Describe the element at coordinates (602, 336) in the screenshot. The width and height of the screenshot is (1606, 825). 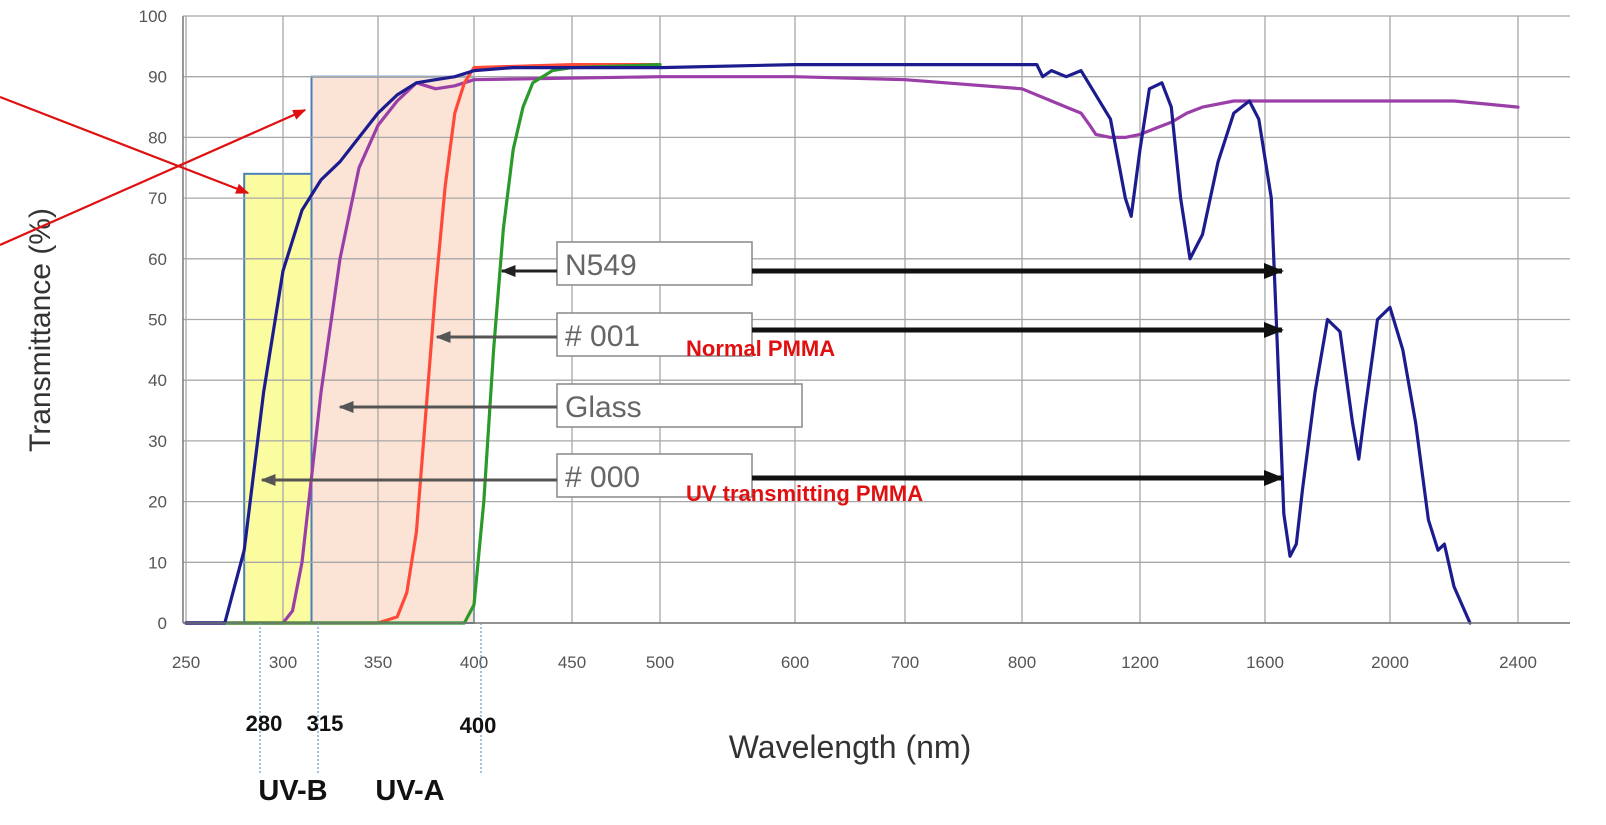
I see `series-label-pmma001: # 001` at that location.